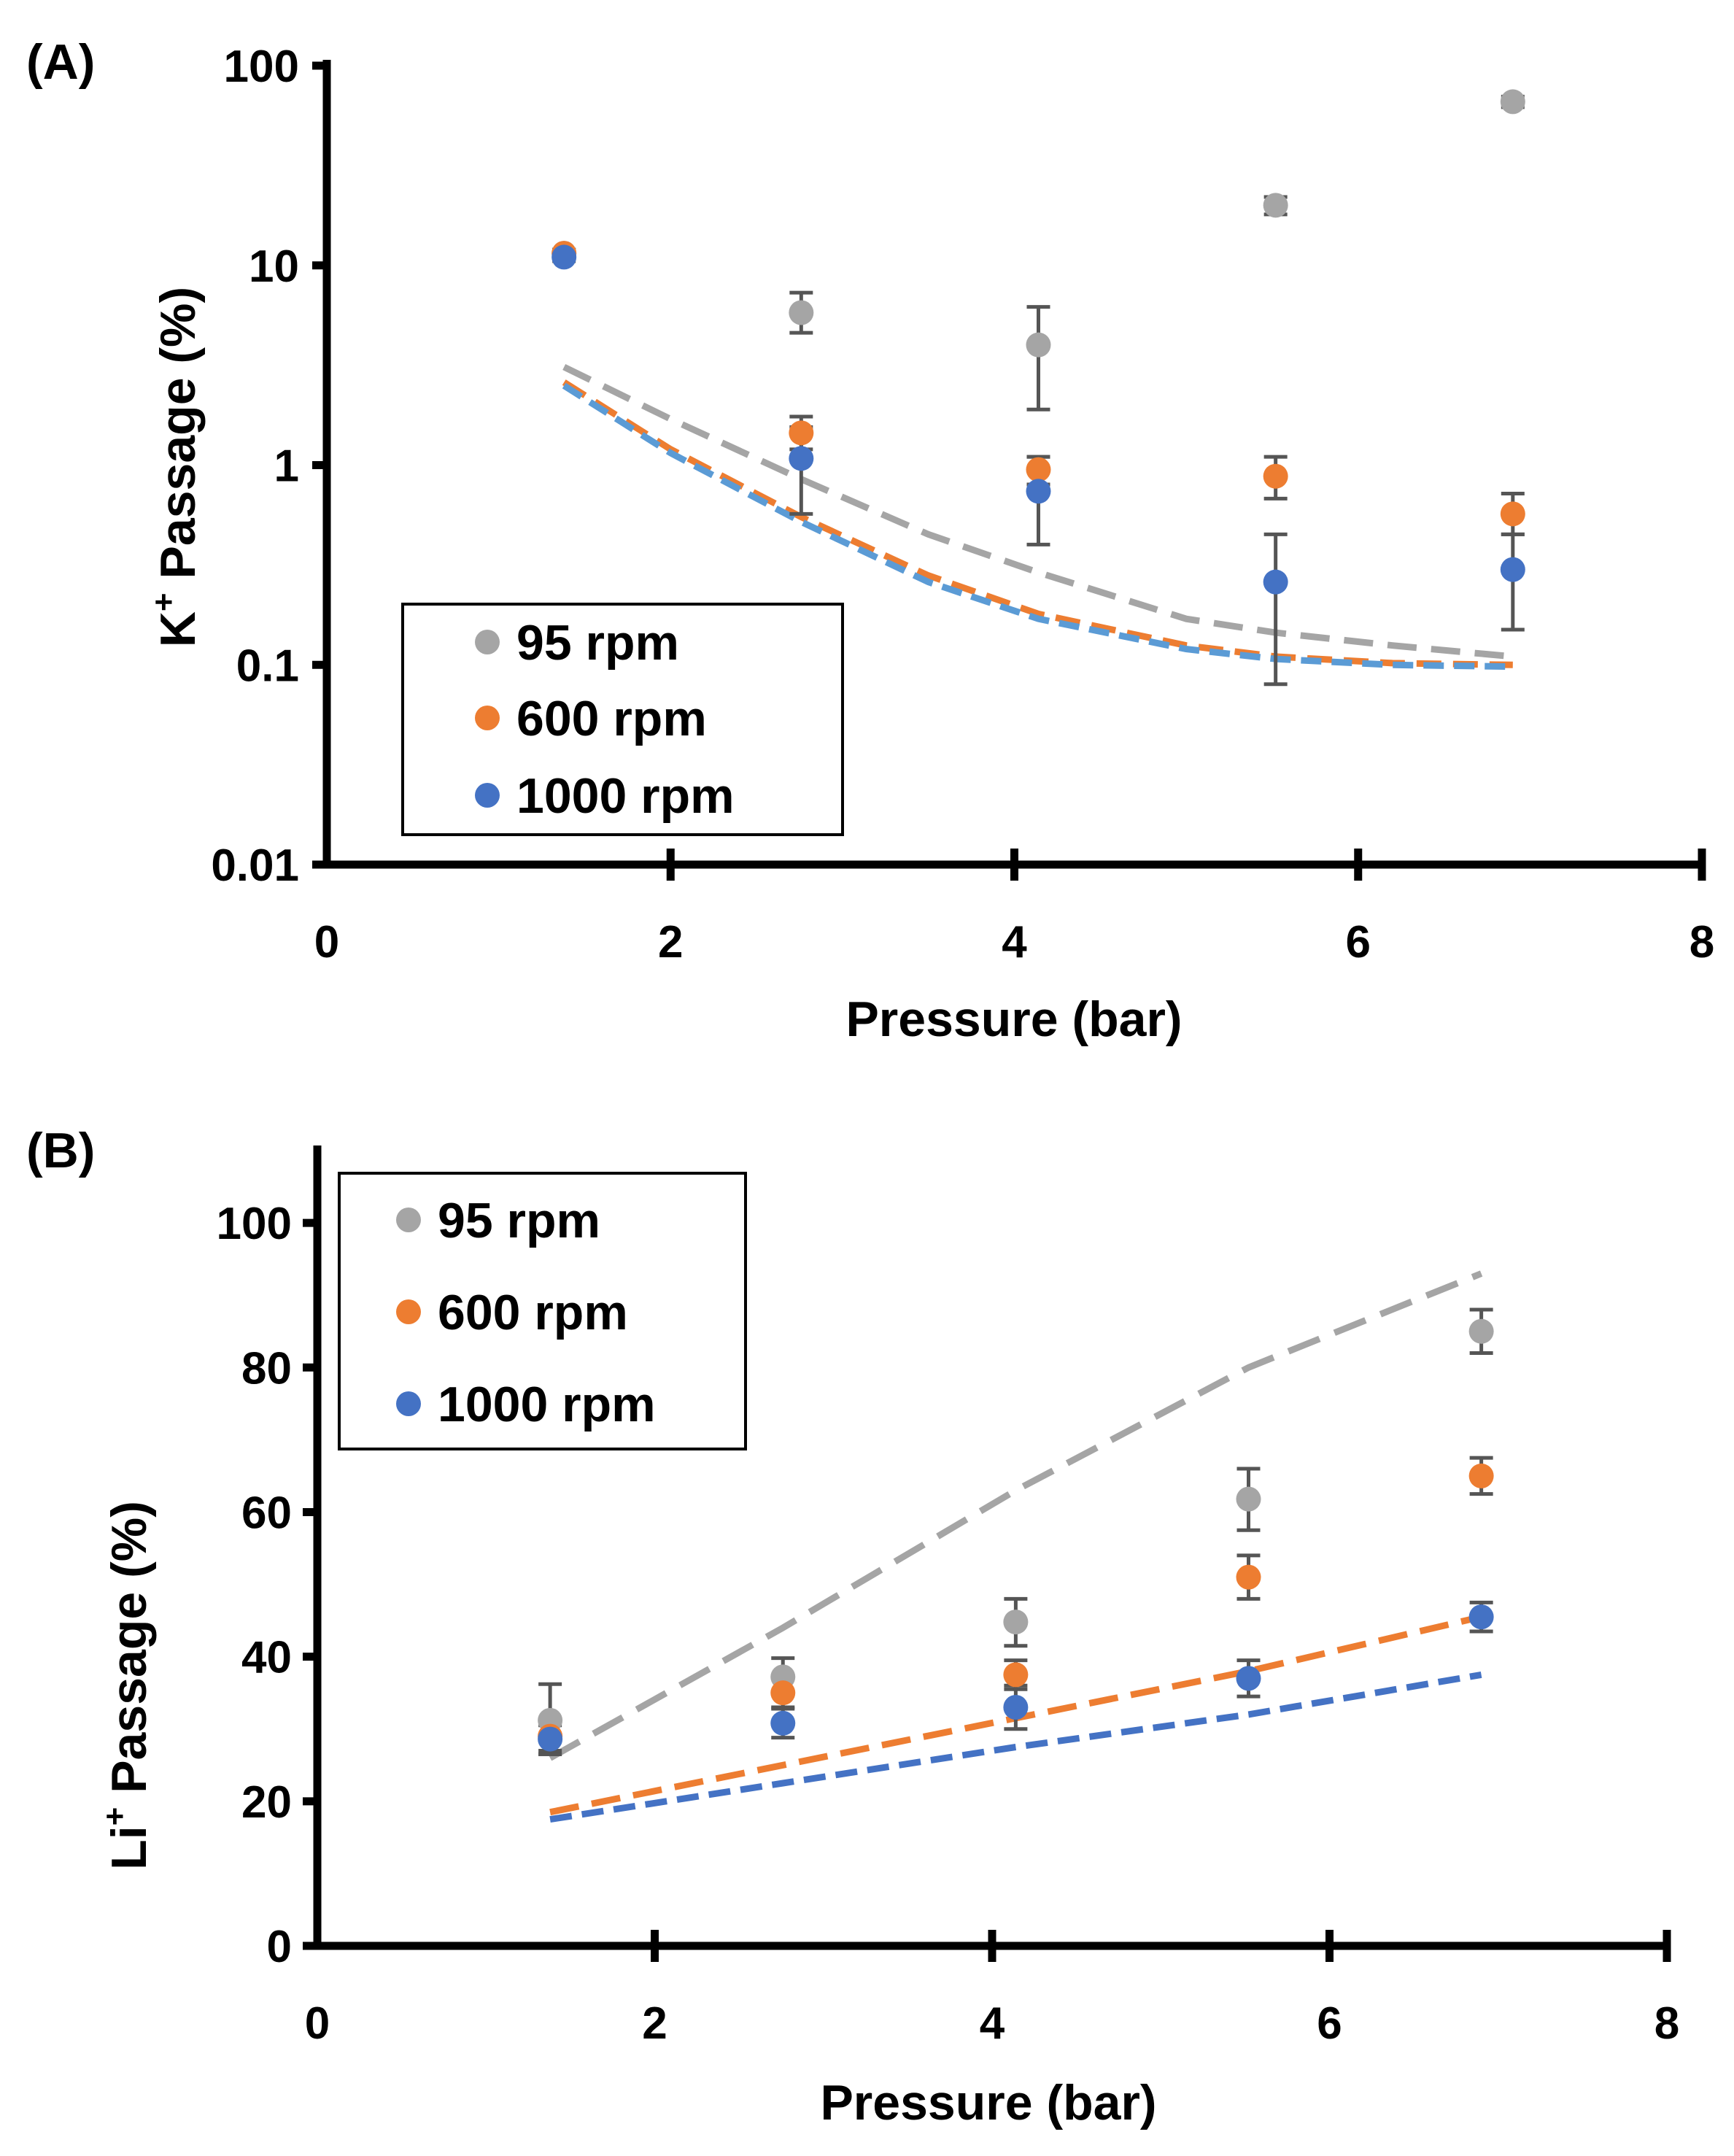 The height and width of the screenshot is (2156, 1734). I want to click on panel-b-y-tick-label: 0, so click(280, 1947).